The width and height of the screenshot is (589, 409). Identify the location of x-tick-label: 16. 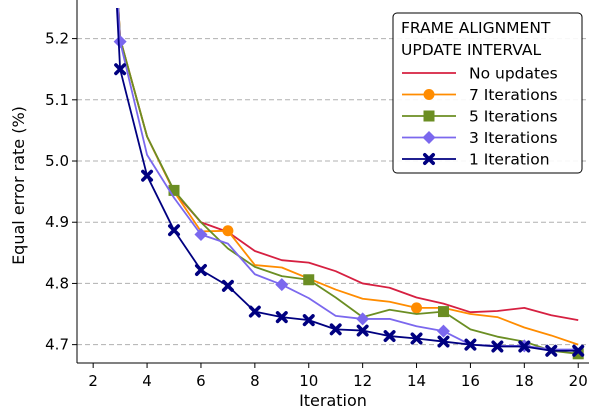
(470, 381).